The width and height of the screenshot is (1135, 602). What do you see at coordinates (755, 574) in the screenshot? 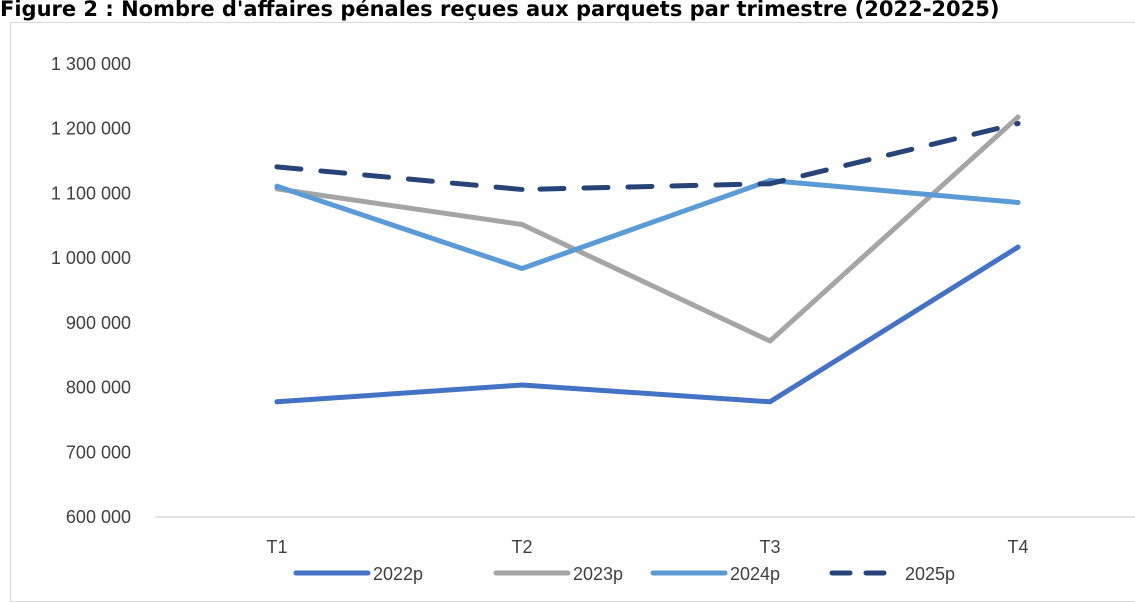
I see `legend-label-2024p: 2024p` at bounding box center [755, 574].